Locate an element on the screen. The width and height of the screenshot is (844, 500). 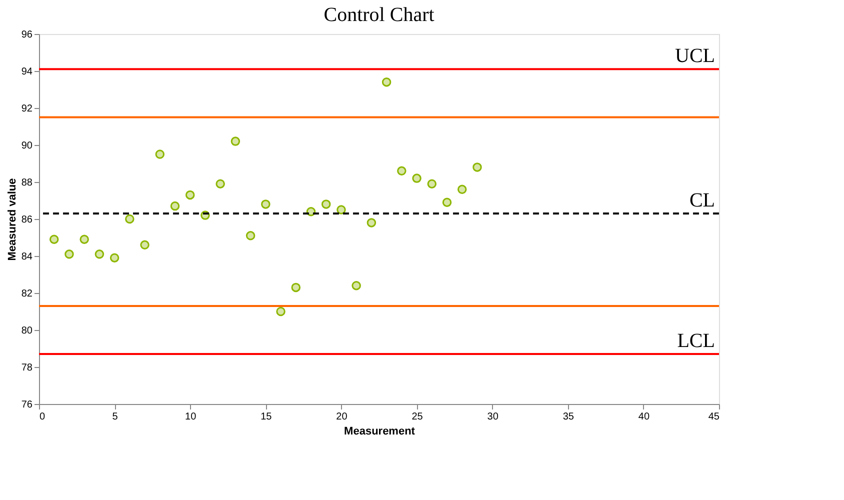
x-tick-label: 25 is located at coordinates (418, 417).